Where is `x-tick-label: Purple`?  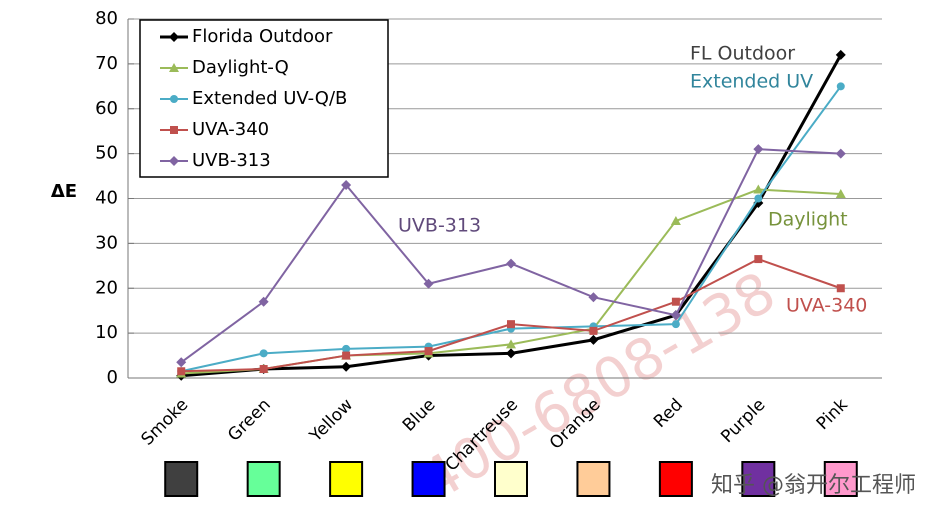
x-tick-label: Purple is located at coordinates (743, 421).